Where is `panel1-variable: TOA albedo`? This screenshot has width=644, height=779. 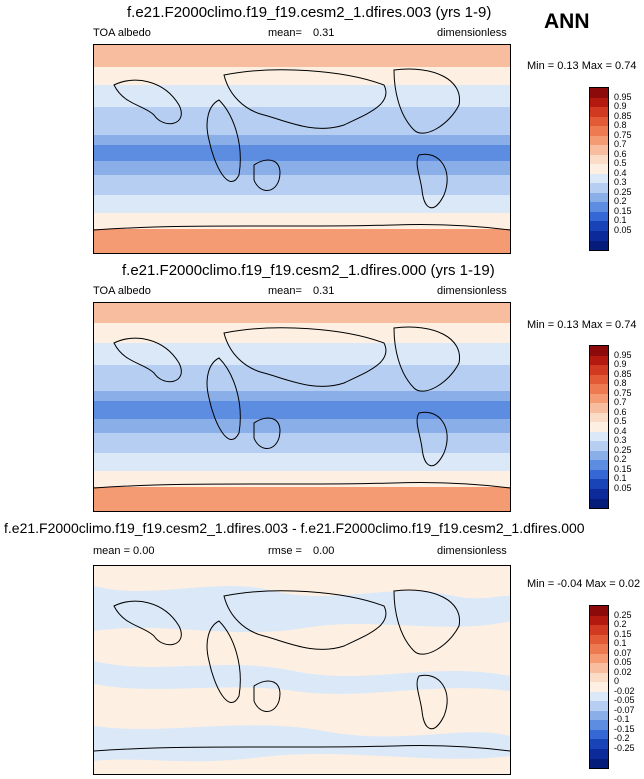
panel1-variable: TOA albedo is located at coordinates (122, 33).